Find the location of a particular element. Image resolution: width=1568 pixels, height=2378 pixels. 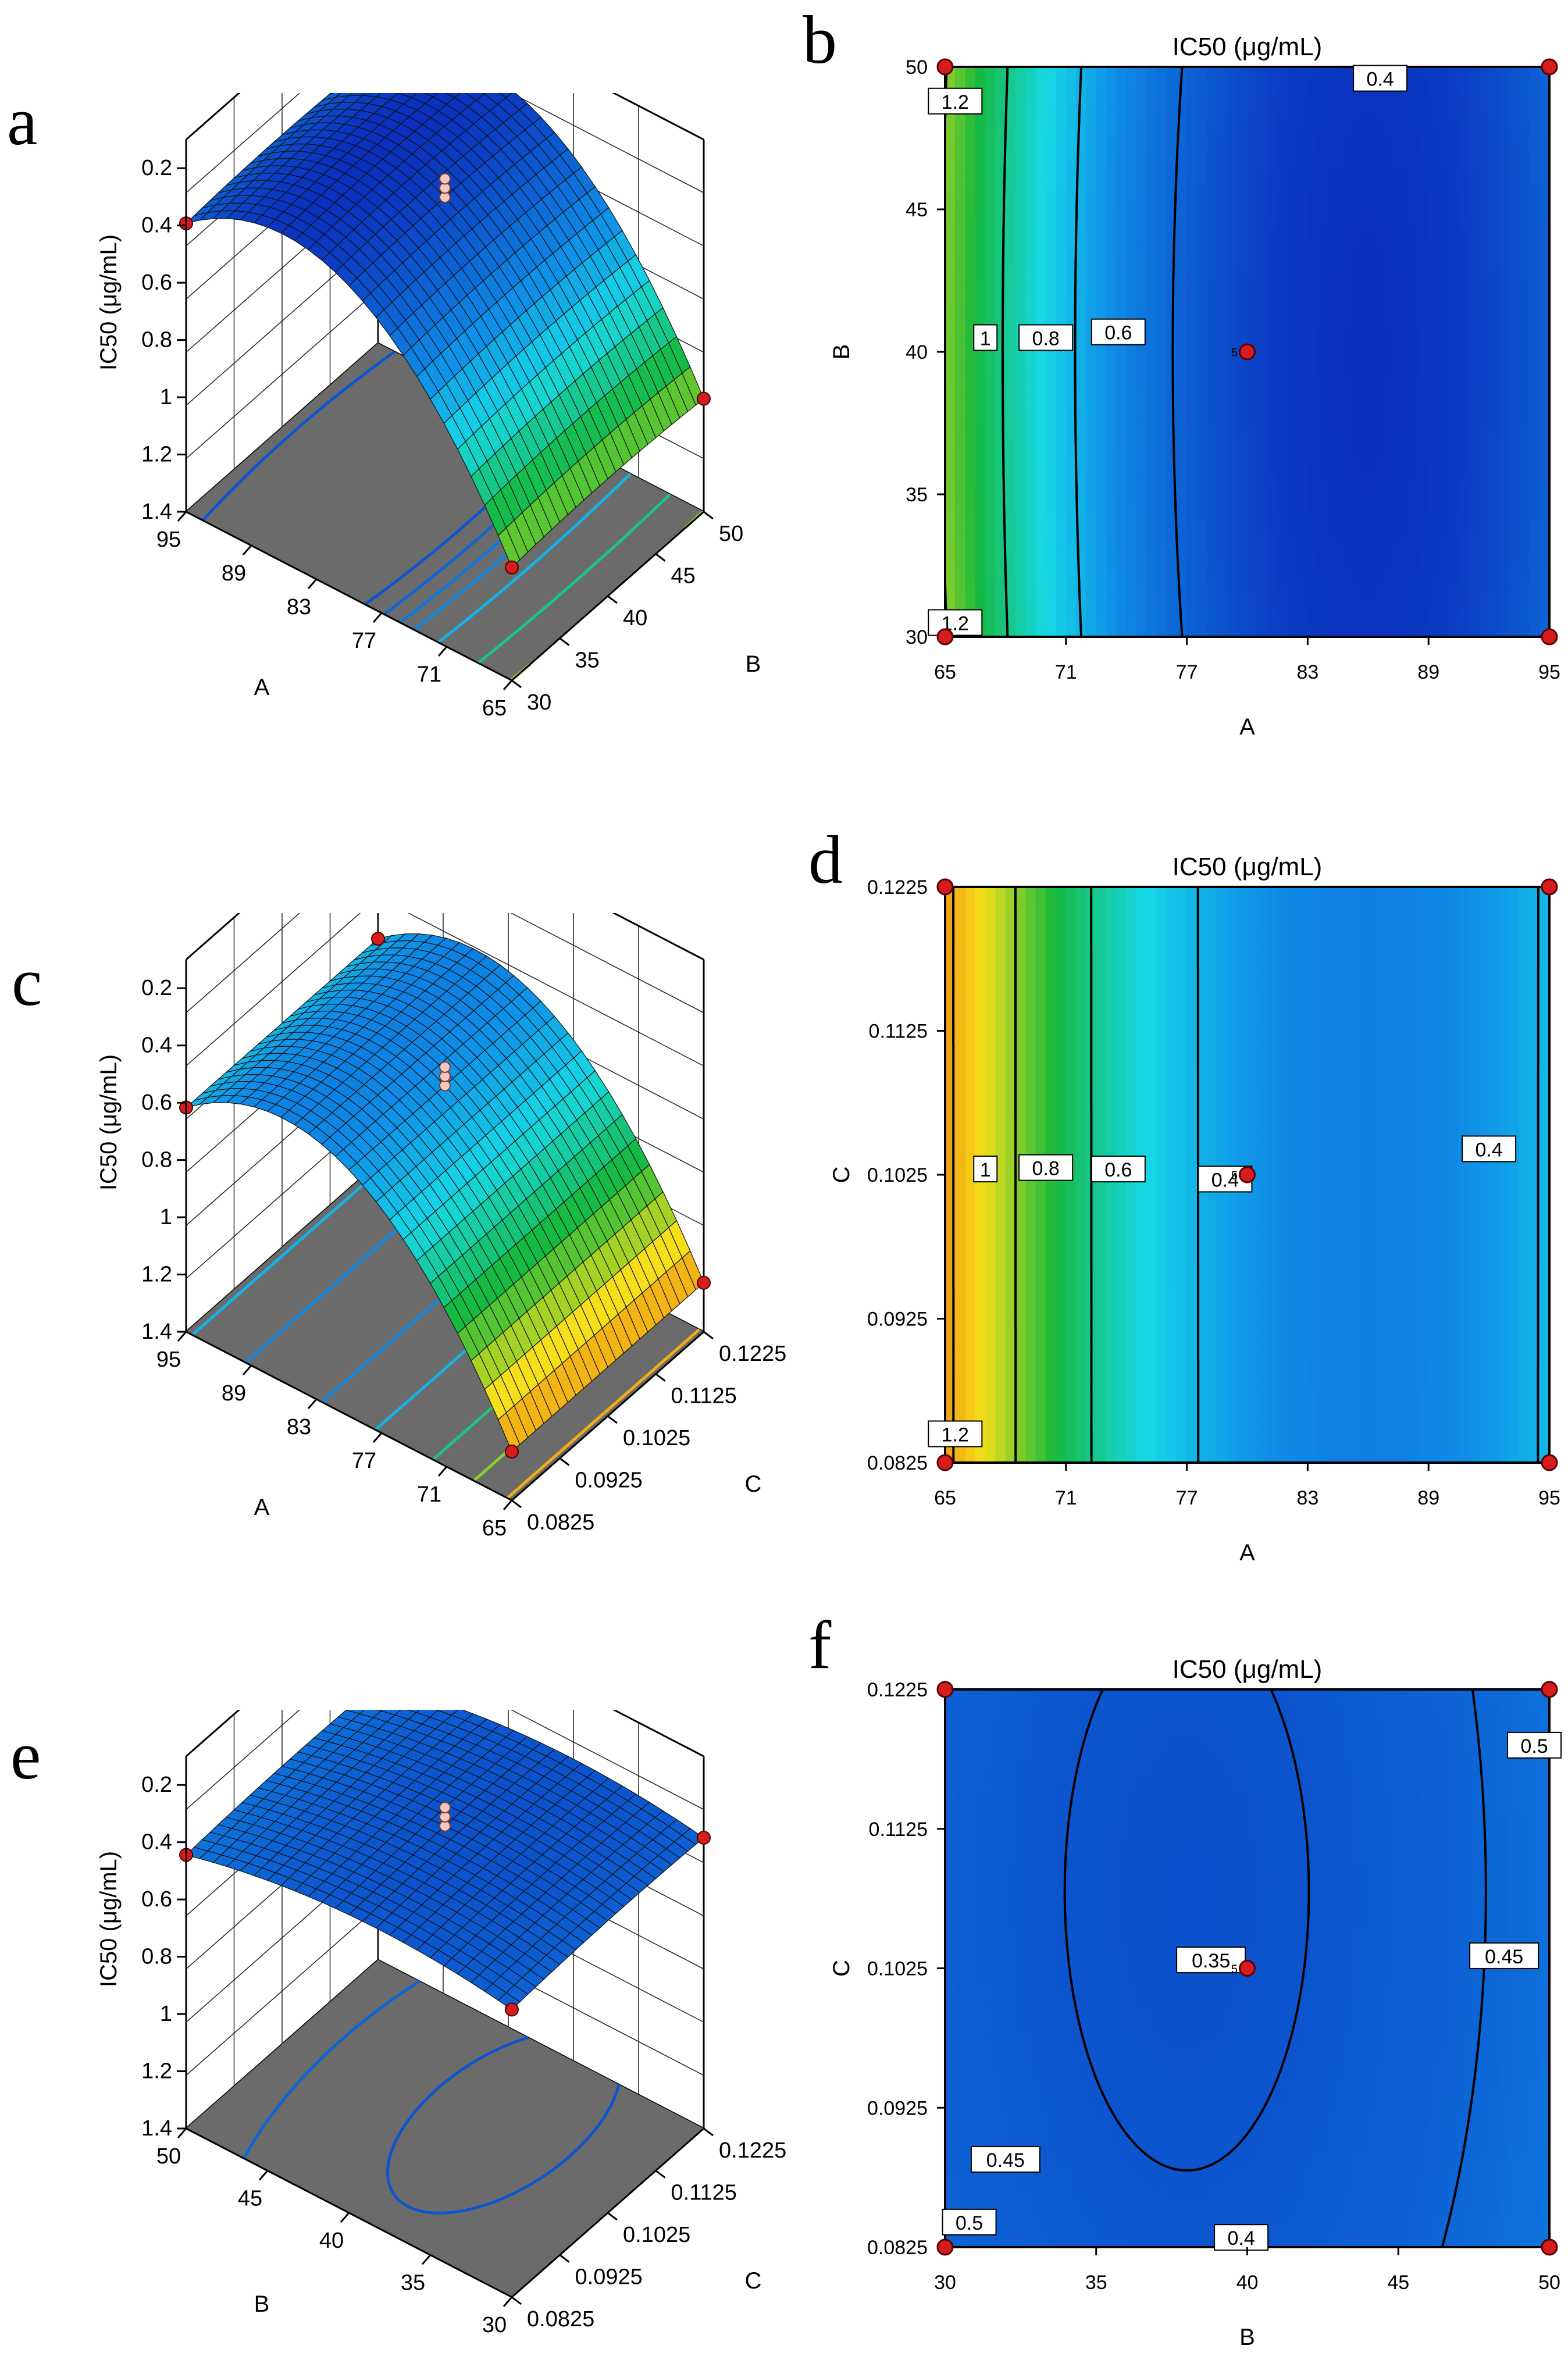

x-axis-label: B is located at coordinates (262, 2304).